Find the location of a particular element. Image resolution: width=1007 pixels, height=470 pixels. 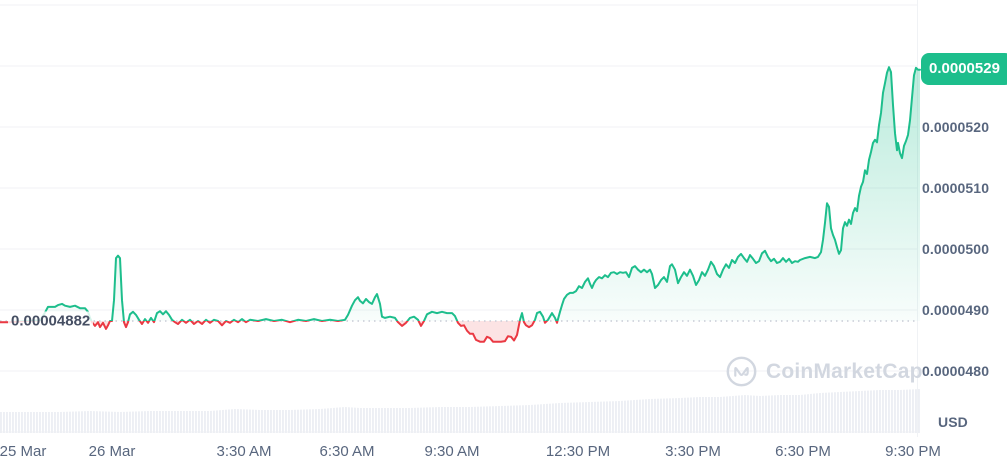

x-axis-tick: 26 Mar is located at coordinates (112, 451).